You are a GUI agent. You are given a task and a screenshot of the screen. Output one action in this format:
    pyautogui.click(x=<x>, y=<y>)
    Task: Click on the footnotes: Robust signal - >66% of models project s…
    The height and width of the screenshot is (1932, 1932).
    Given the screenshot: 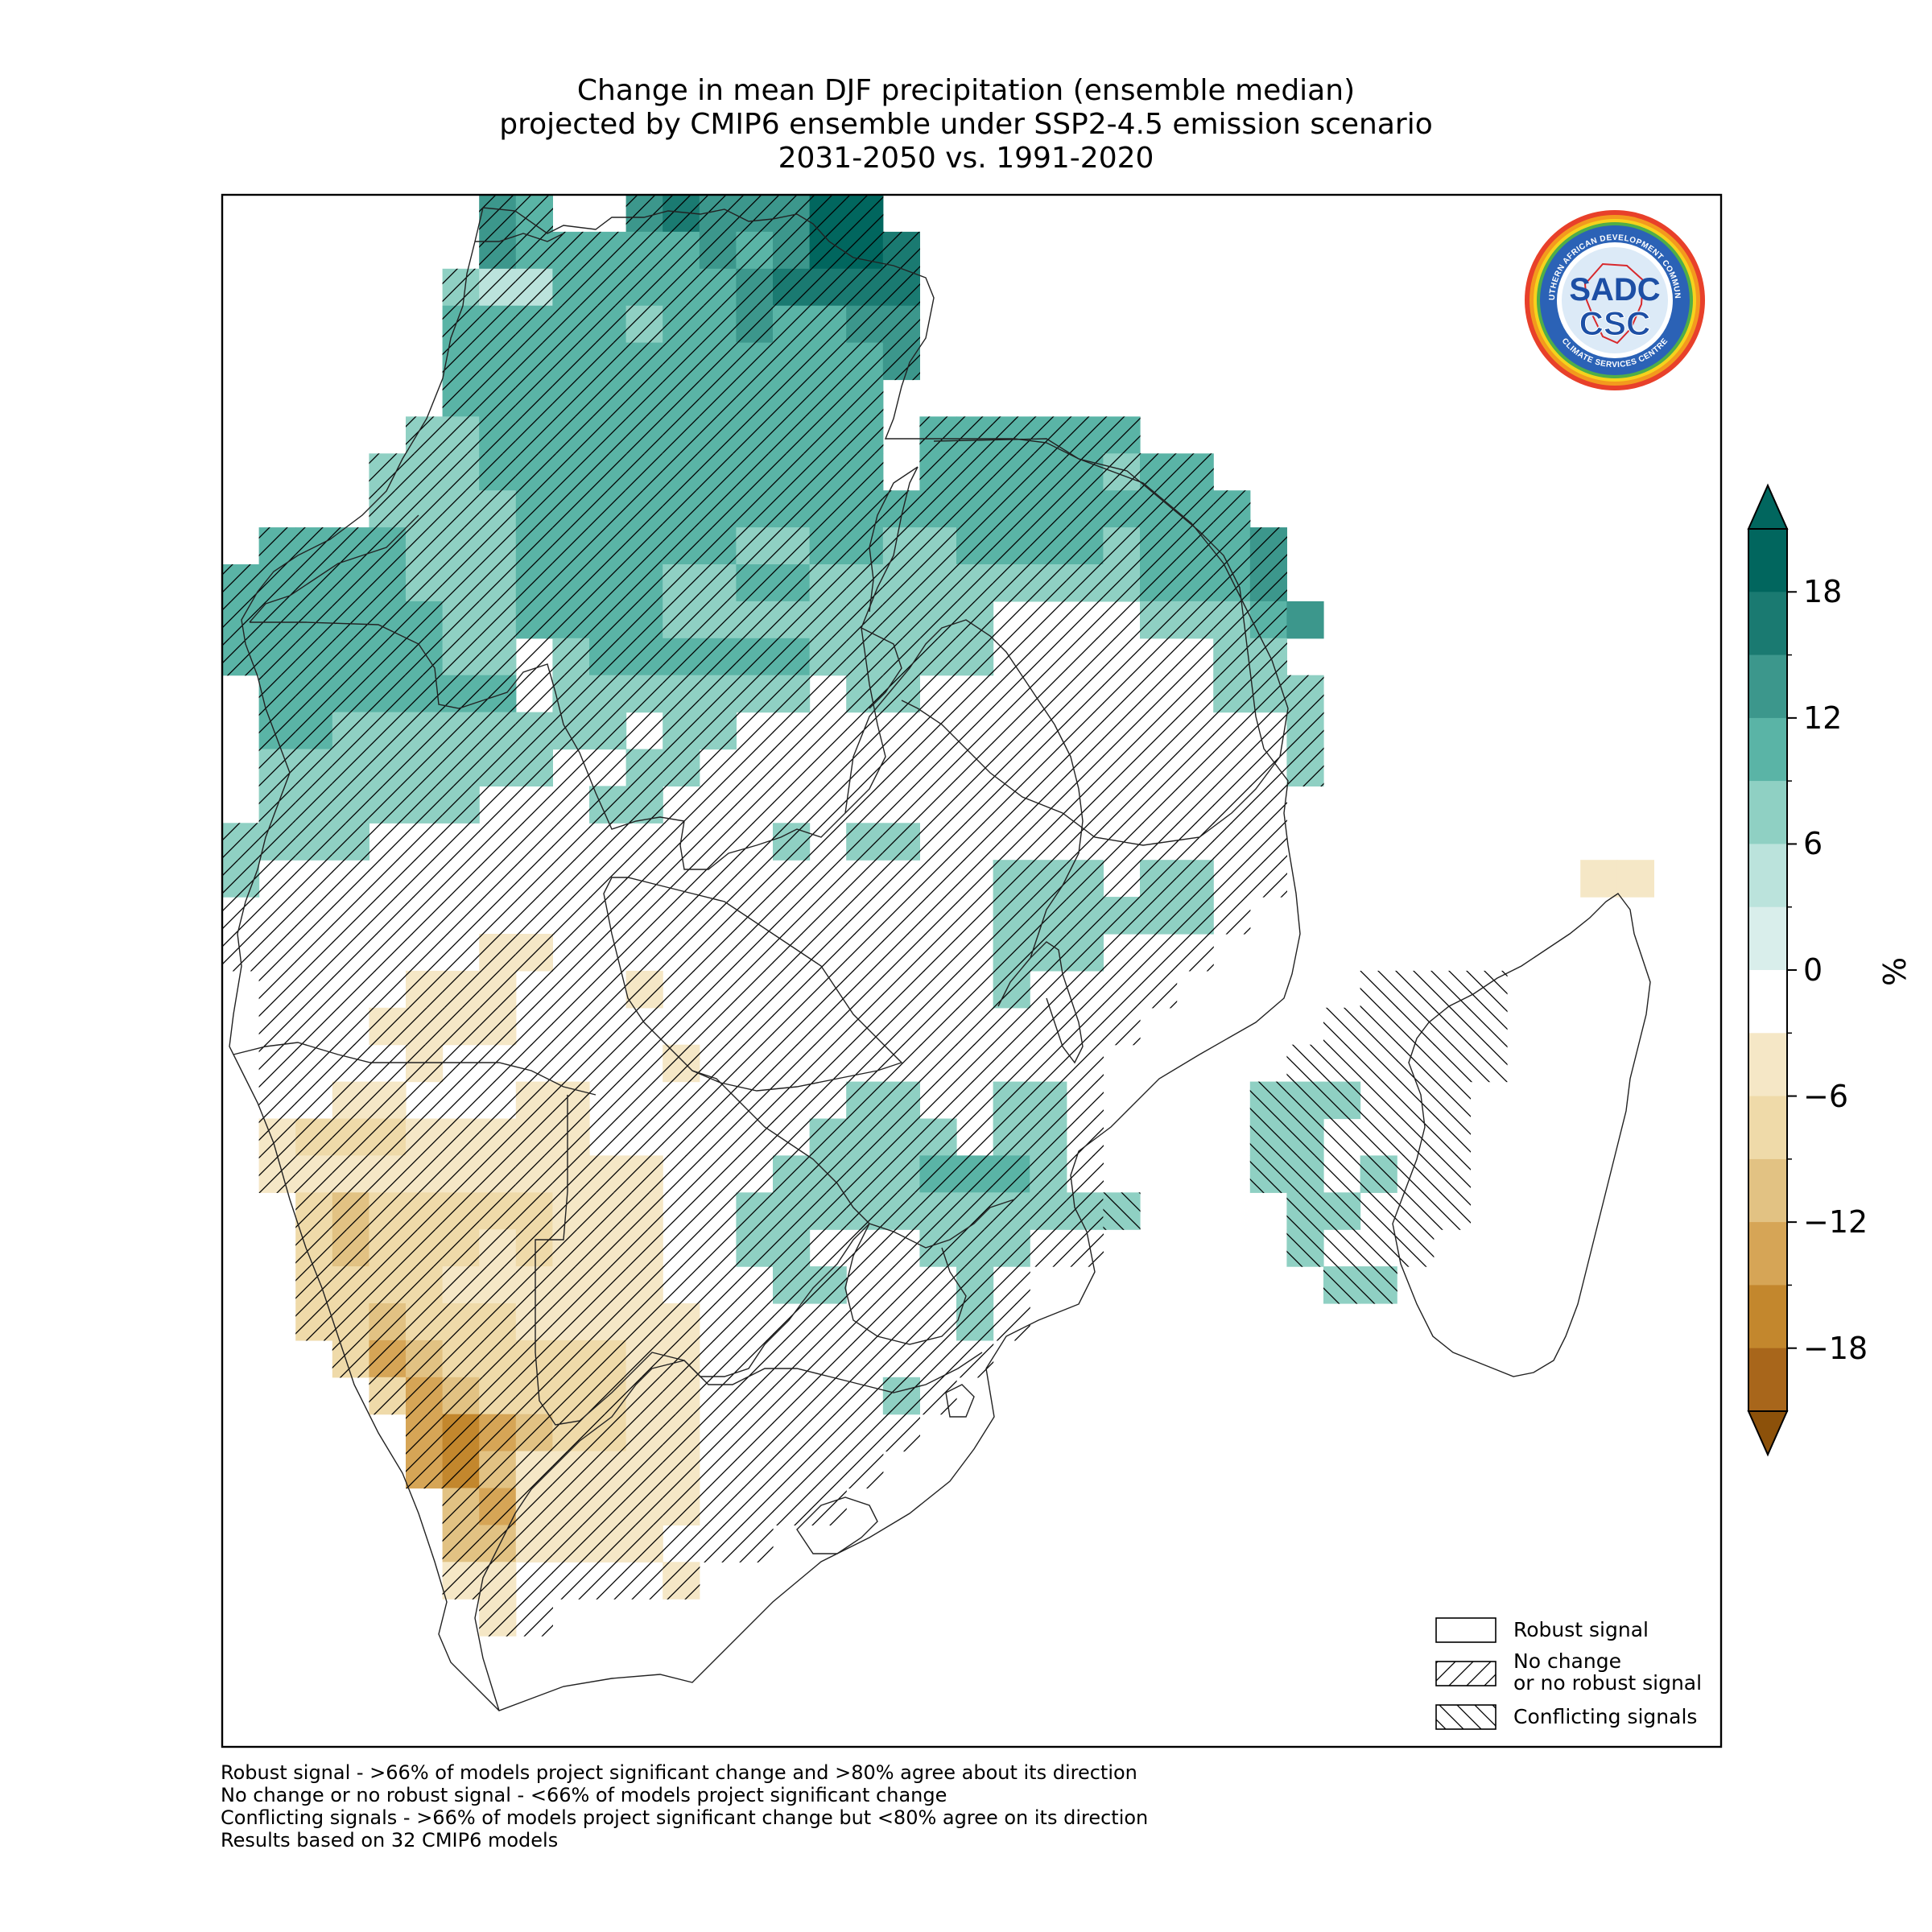 What is the action you would take?
    pyautogui.click(x=684, y=1806)
    